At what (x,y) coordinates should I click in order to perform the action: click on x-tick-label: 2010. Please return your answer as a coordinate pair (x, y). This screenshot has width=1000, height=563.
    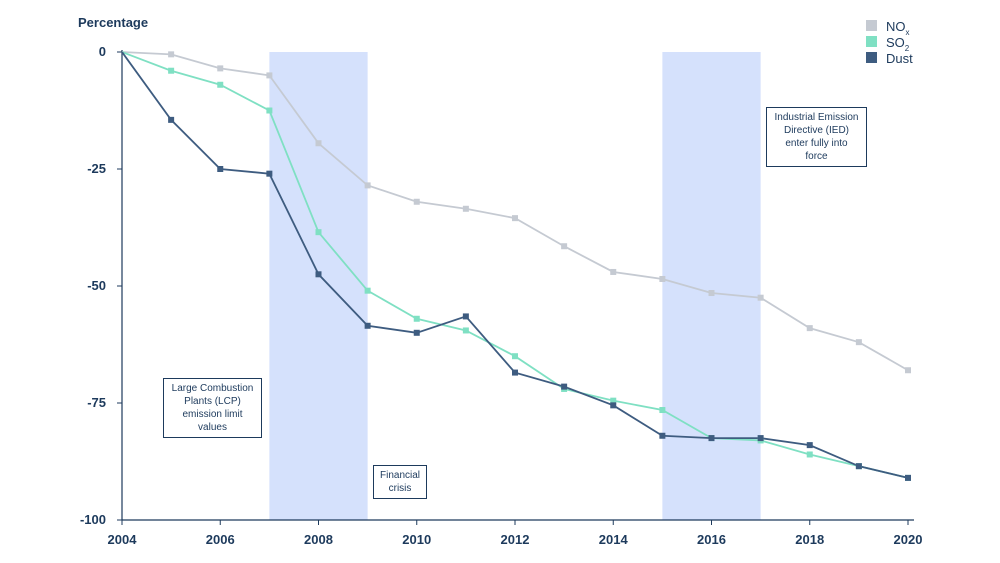
    Looking at the image, I should click on (416, 539).